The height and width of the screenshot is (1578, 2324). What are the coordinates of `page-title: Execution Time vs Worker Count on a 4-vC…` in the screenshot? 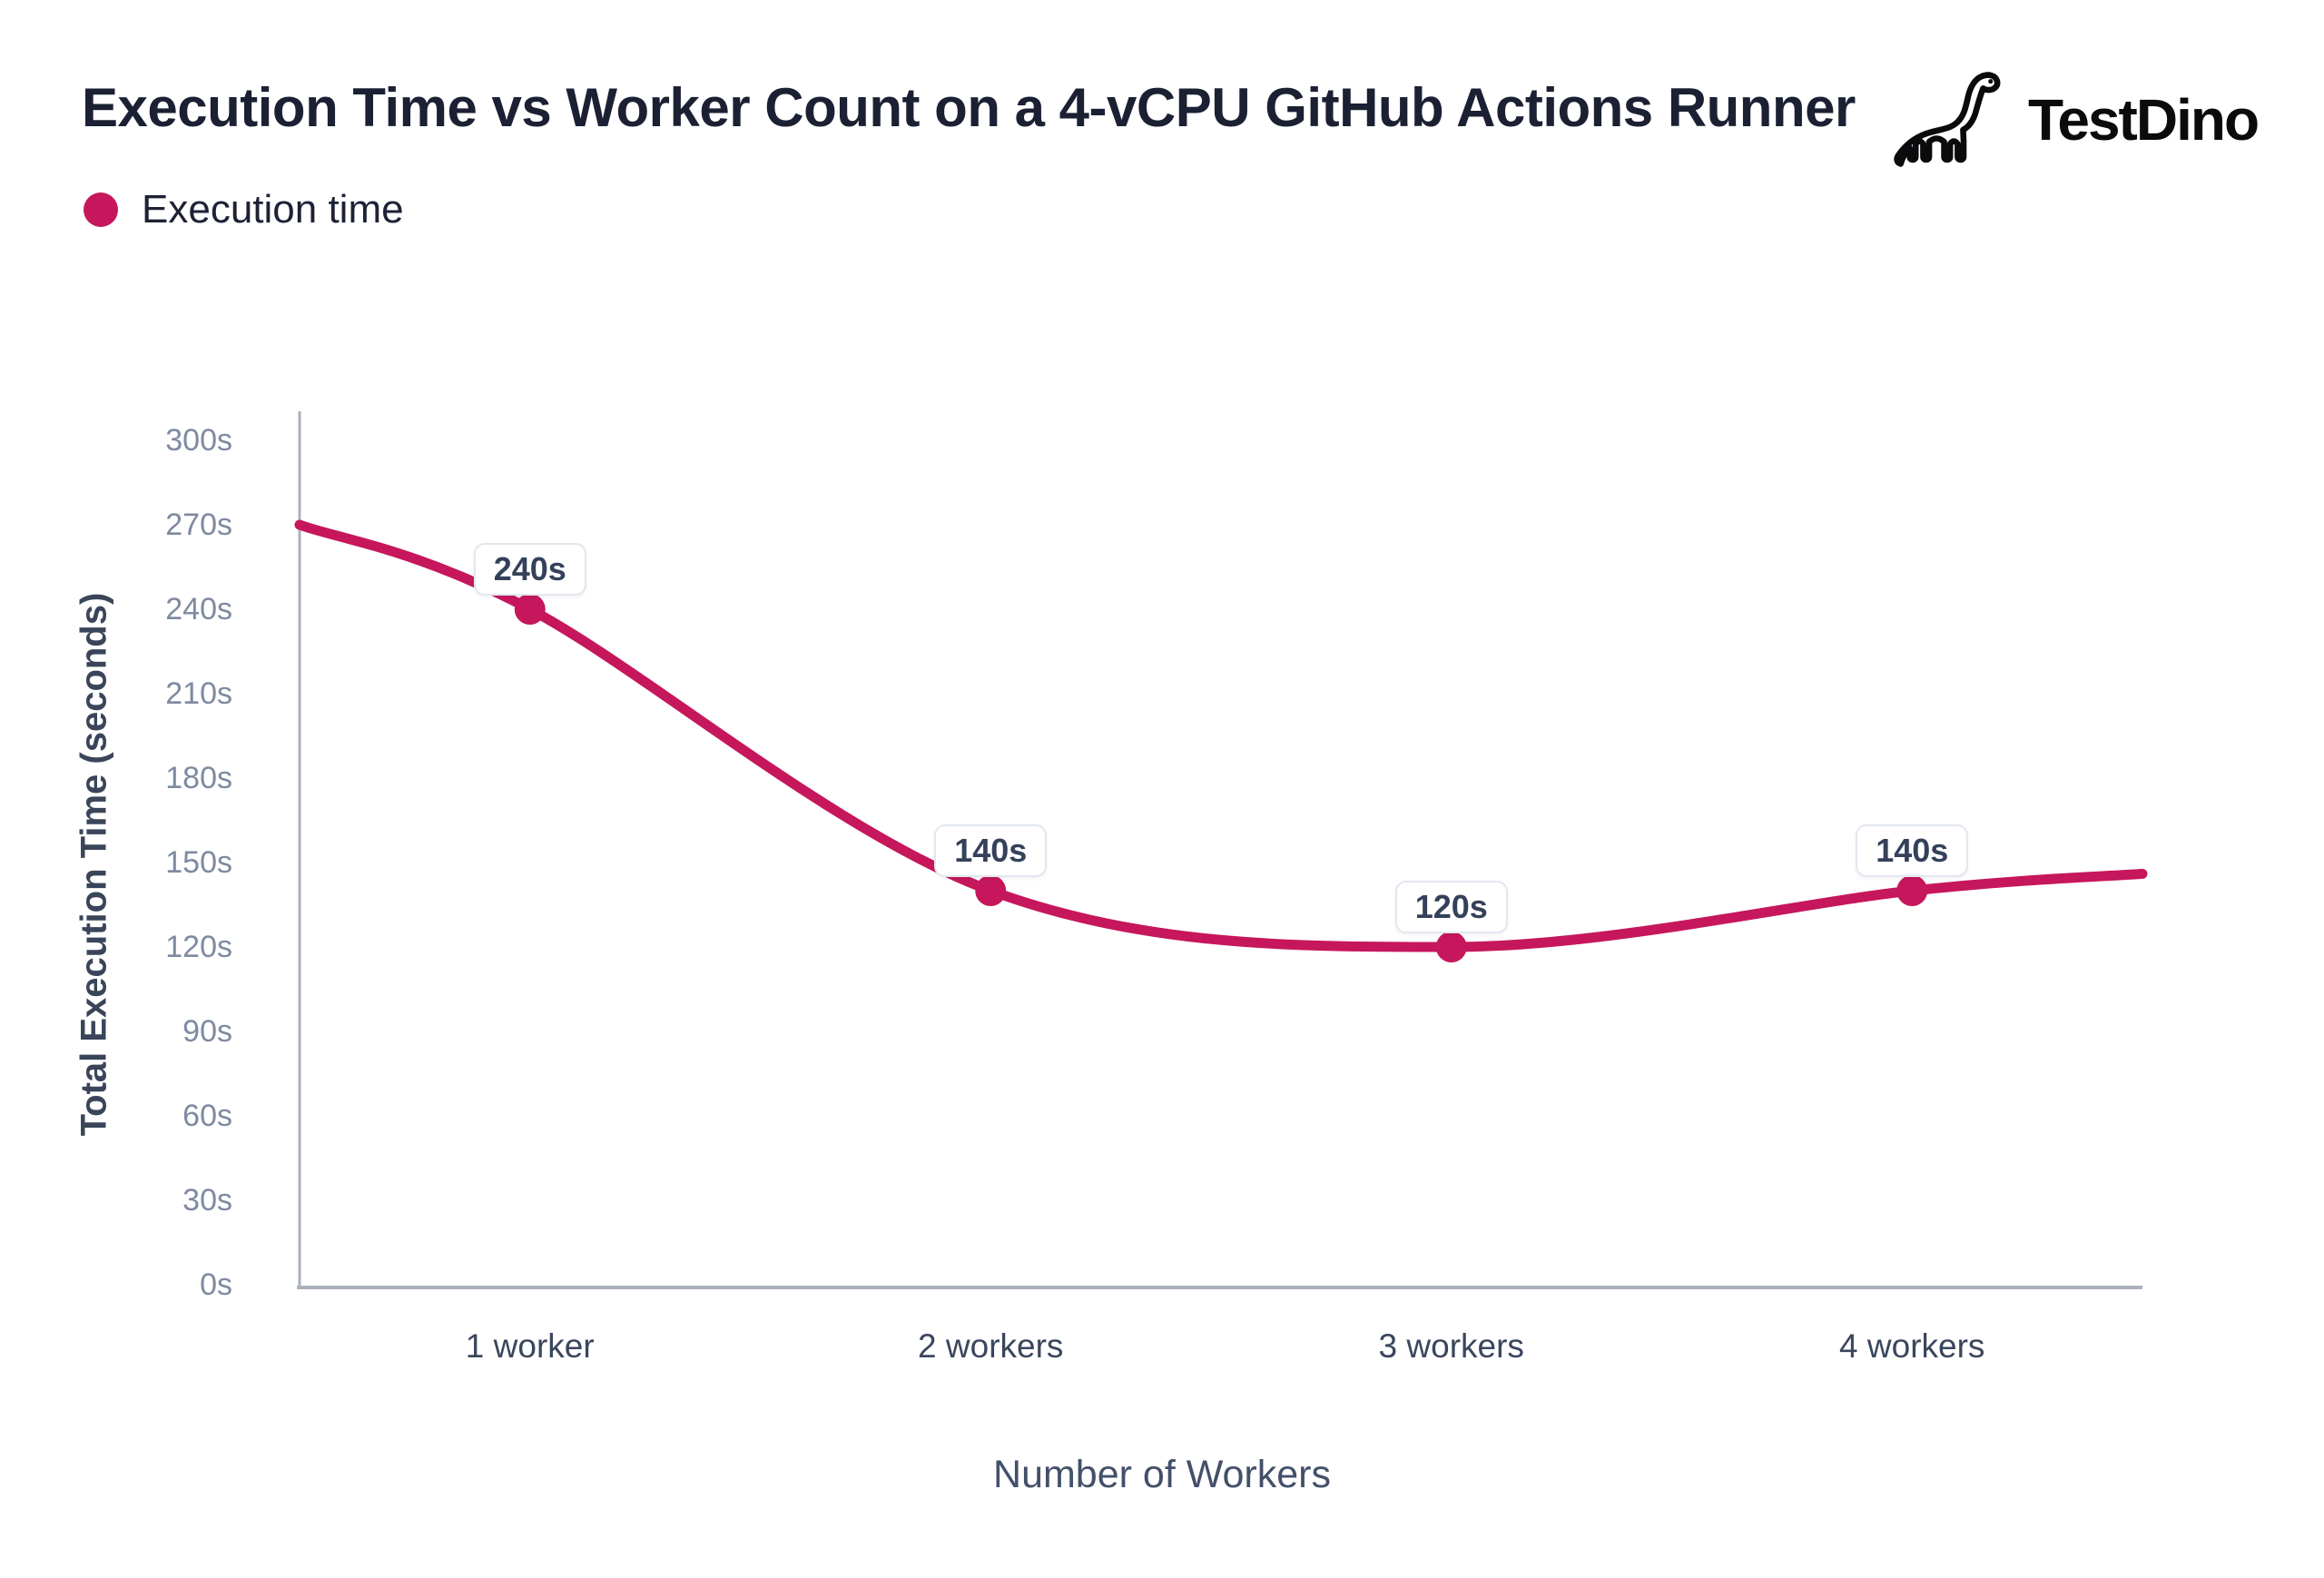 It's located at (969, 107).